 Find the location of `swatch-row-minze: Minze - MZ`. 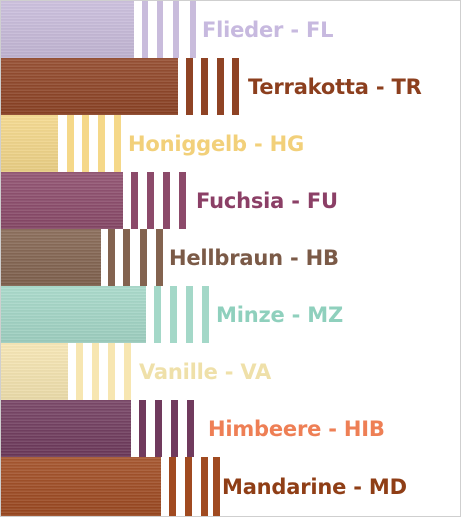

swatch-row-minze: Minze - MZ is located at coordinates (230, 314).